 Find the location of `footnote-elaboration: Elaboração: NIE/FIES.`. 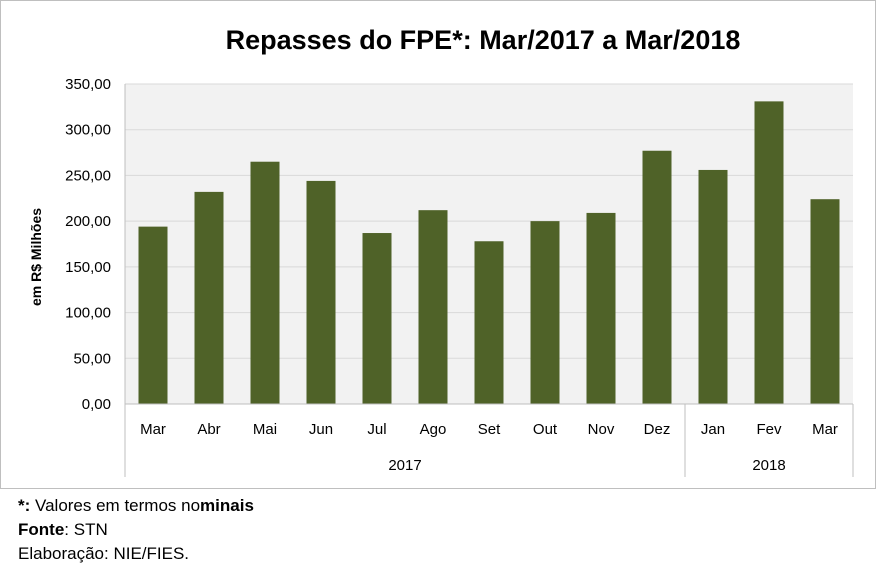

footnote-elaboration: Elaboração: NIE/FIES. is located at coordinates (104, 553).